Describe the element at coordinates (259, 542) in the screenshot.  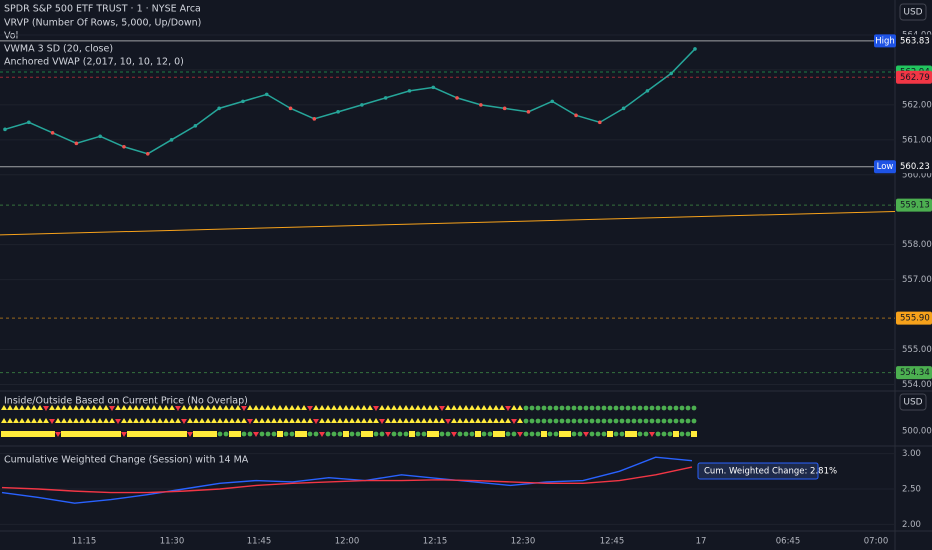
I see `x-tick-label: 11:45` at that location.